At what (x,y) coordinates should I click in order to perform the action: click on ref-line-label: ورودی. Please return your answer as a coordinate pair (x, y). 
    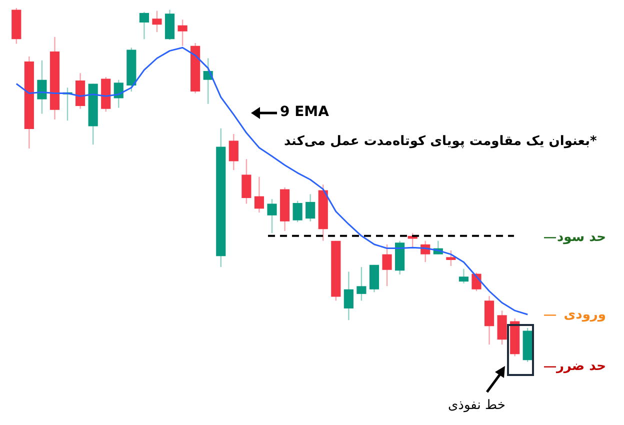
    Looking at the image, I should click on (585, 315).